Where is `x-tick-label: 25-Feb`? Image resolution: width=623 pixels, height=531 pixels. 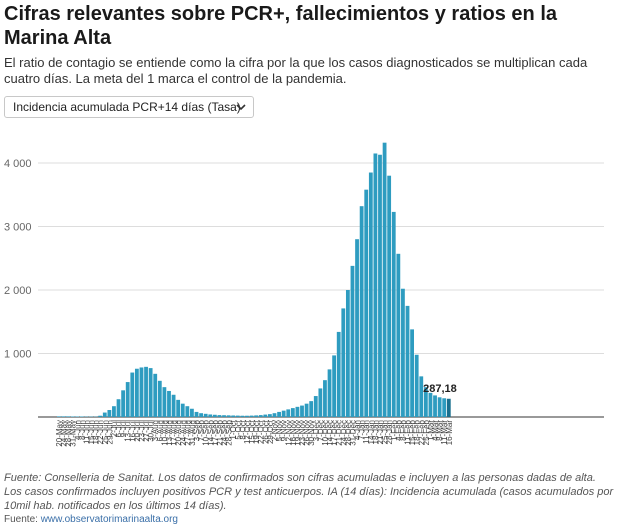
x-tick-label: 25-Feb is located at coordinates (426, 432).